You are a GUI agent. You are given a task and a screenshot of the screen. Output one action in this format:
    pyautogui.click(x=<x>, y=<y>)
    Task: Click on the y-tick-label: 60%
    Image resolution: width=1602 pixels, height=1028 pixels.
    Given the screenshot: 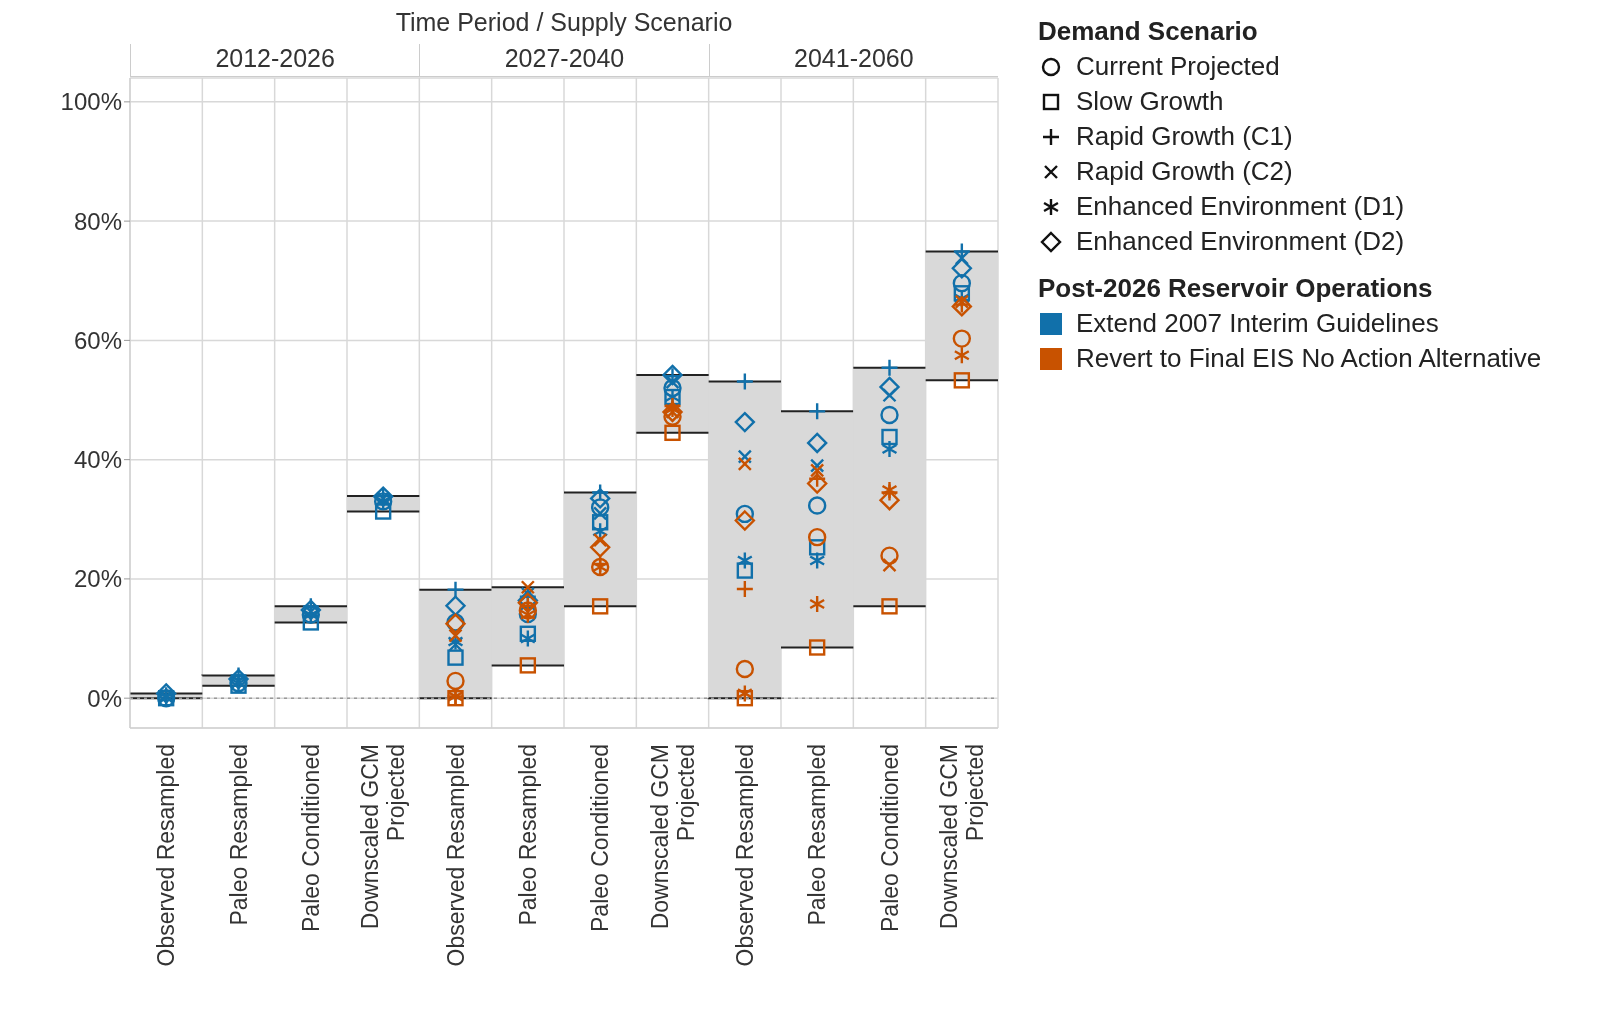 What is the action you would take?
    pyautogui.click(x=97, y=340)
    